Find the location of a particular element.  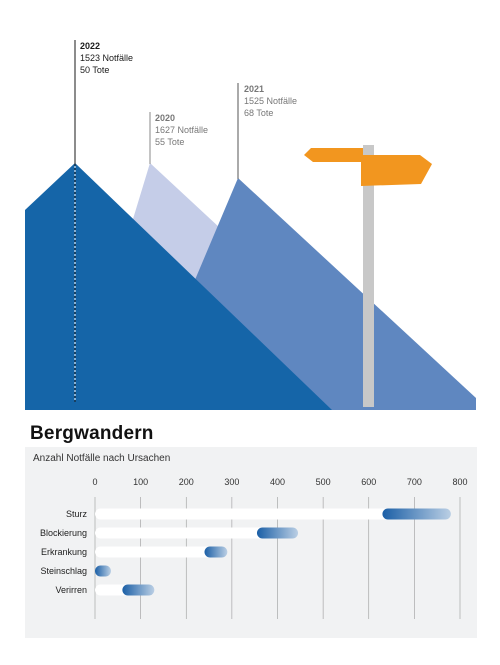

annotation-deaths-2022: 50 Tote is located at coordinates (94, 70).